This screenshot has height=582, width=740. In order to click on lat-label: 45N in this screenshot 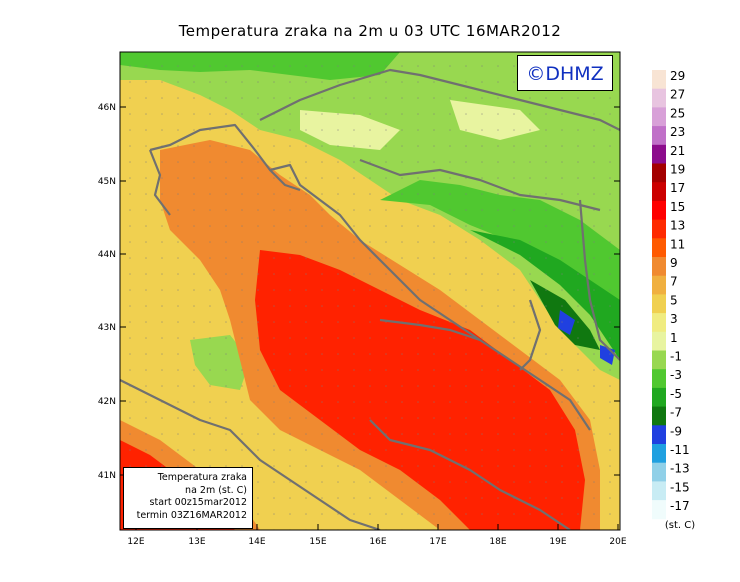, I will do `click(107, 182)`.